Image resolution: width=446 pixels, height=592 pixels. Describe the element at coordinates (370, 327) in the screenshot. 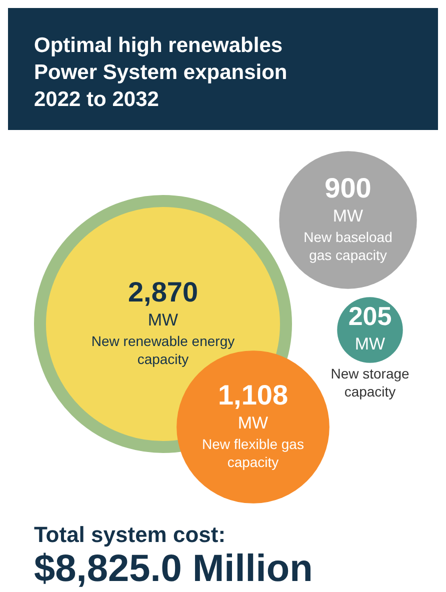

I see `data-label: 205 MW` at that location.